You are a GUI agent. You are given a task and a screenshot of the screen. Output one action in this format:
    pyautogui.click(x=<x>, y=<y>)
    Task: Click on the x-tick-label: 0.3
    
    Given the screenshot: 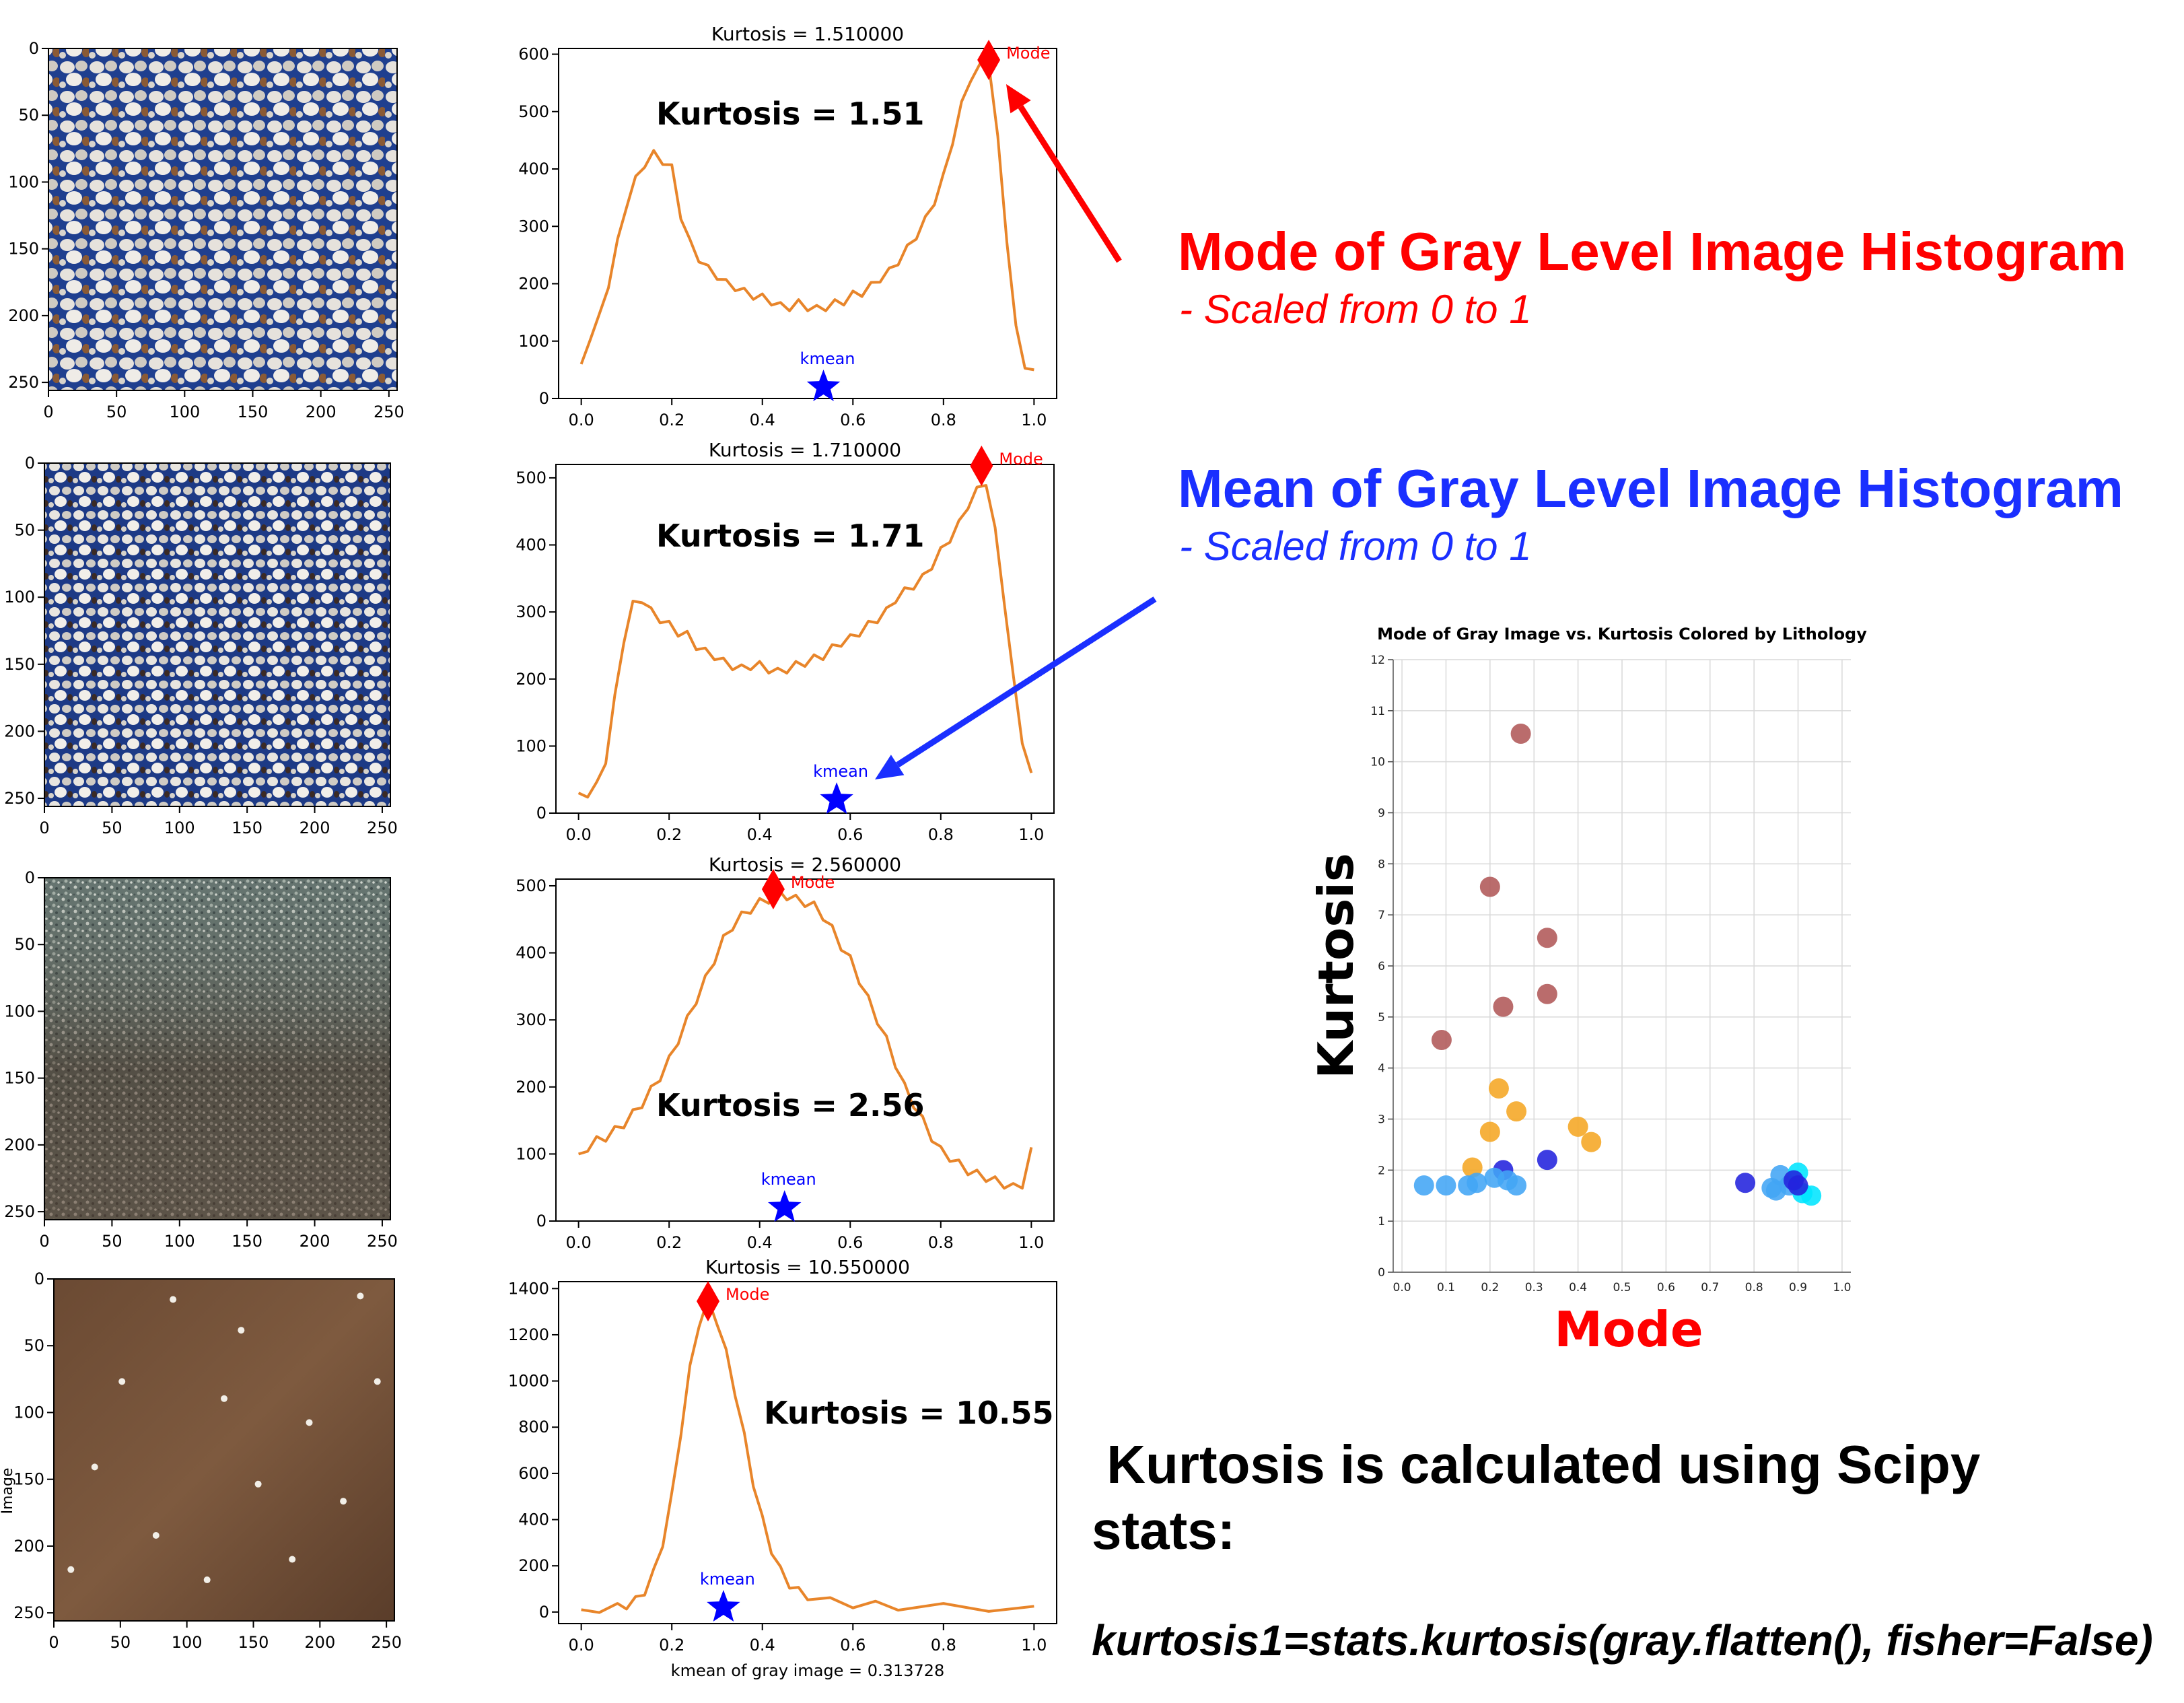 What is the action you would take?
    pyautogui.click(x=1534, y=1287)
    